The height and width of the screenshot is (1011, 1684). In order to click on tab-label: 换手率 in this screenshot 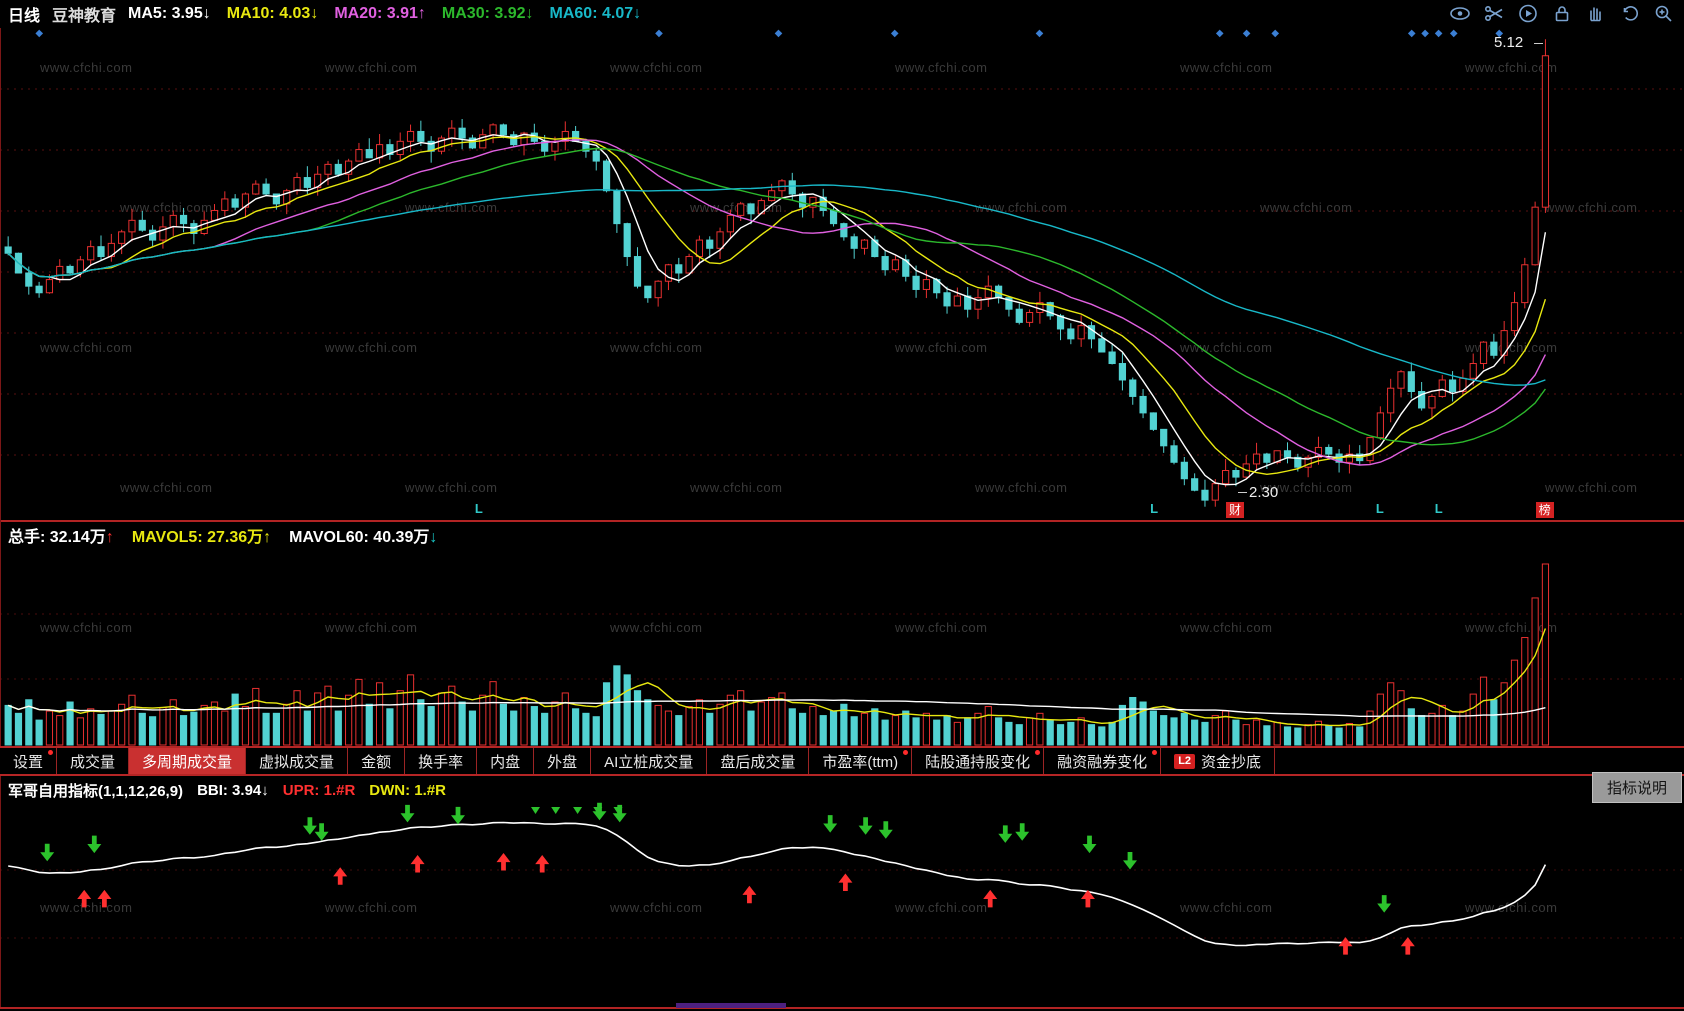, I will do `click(441, 762)`.